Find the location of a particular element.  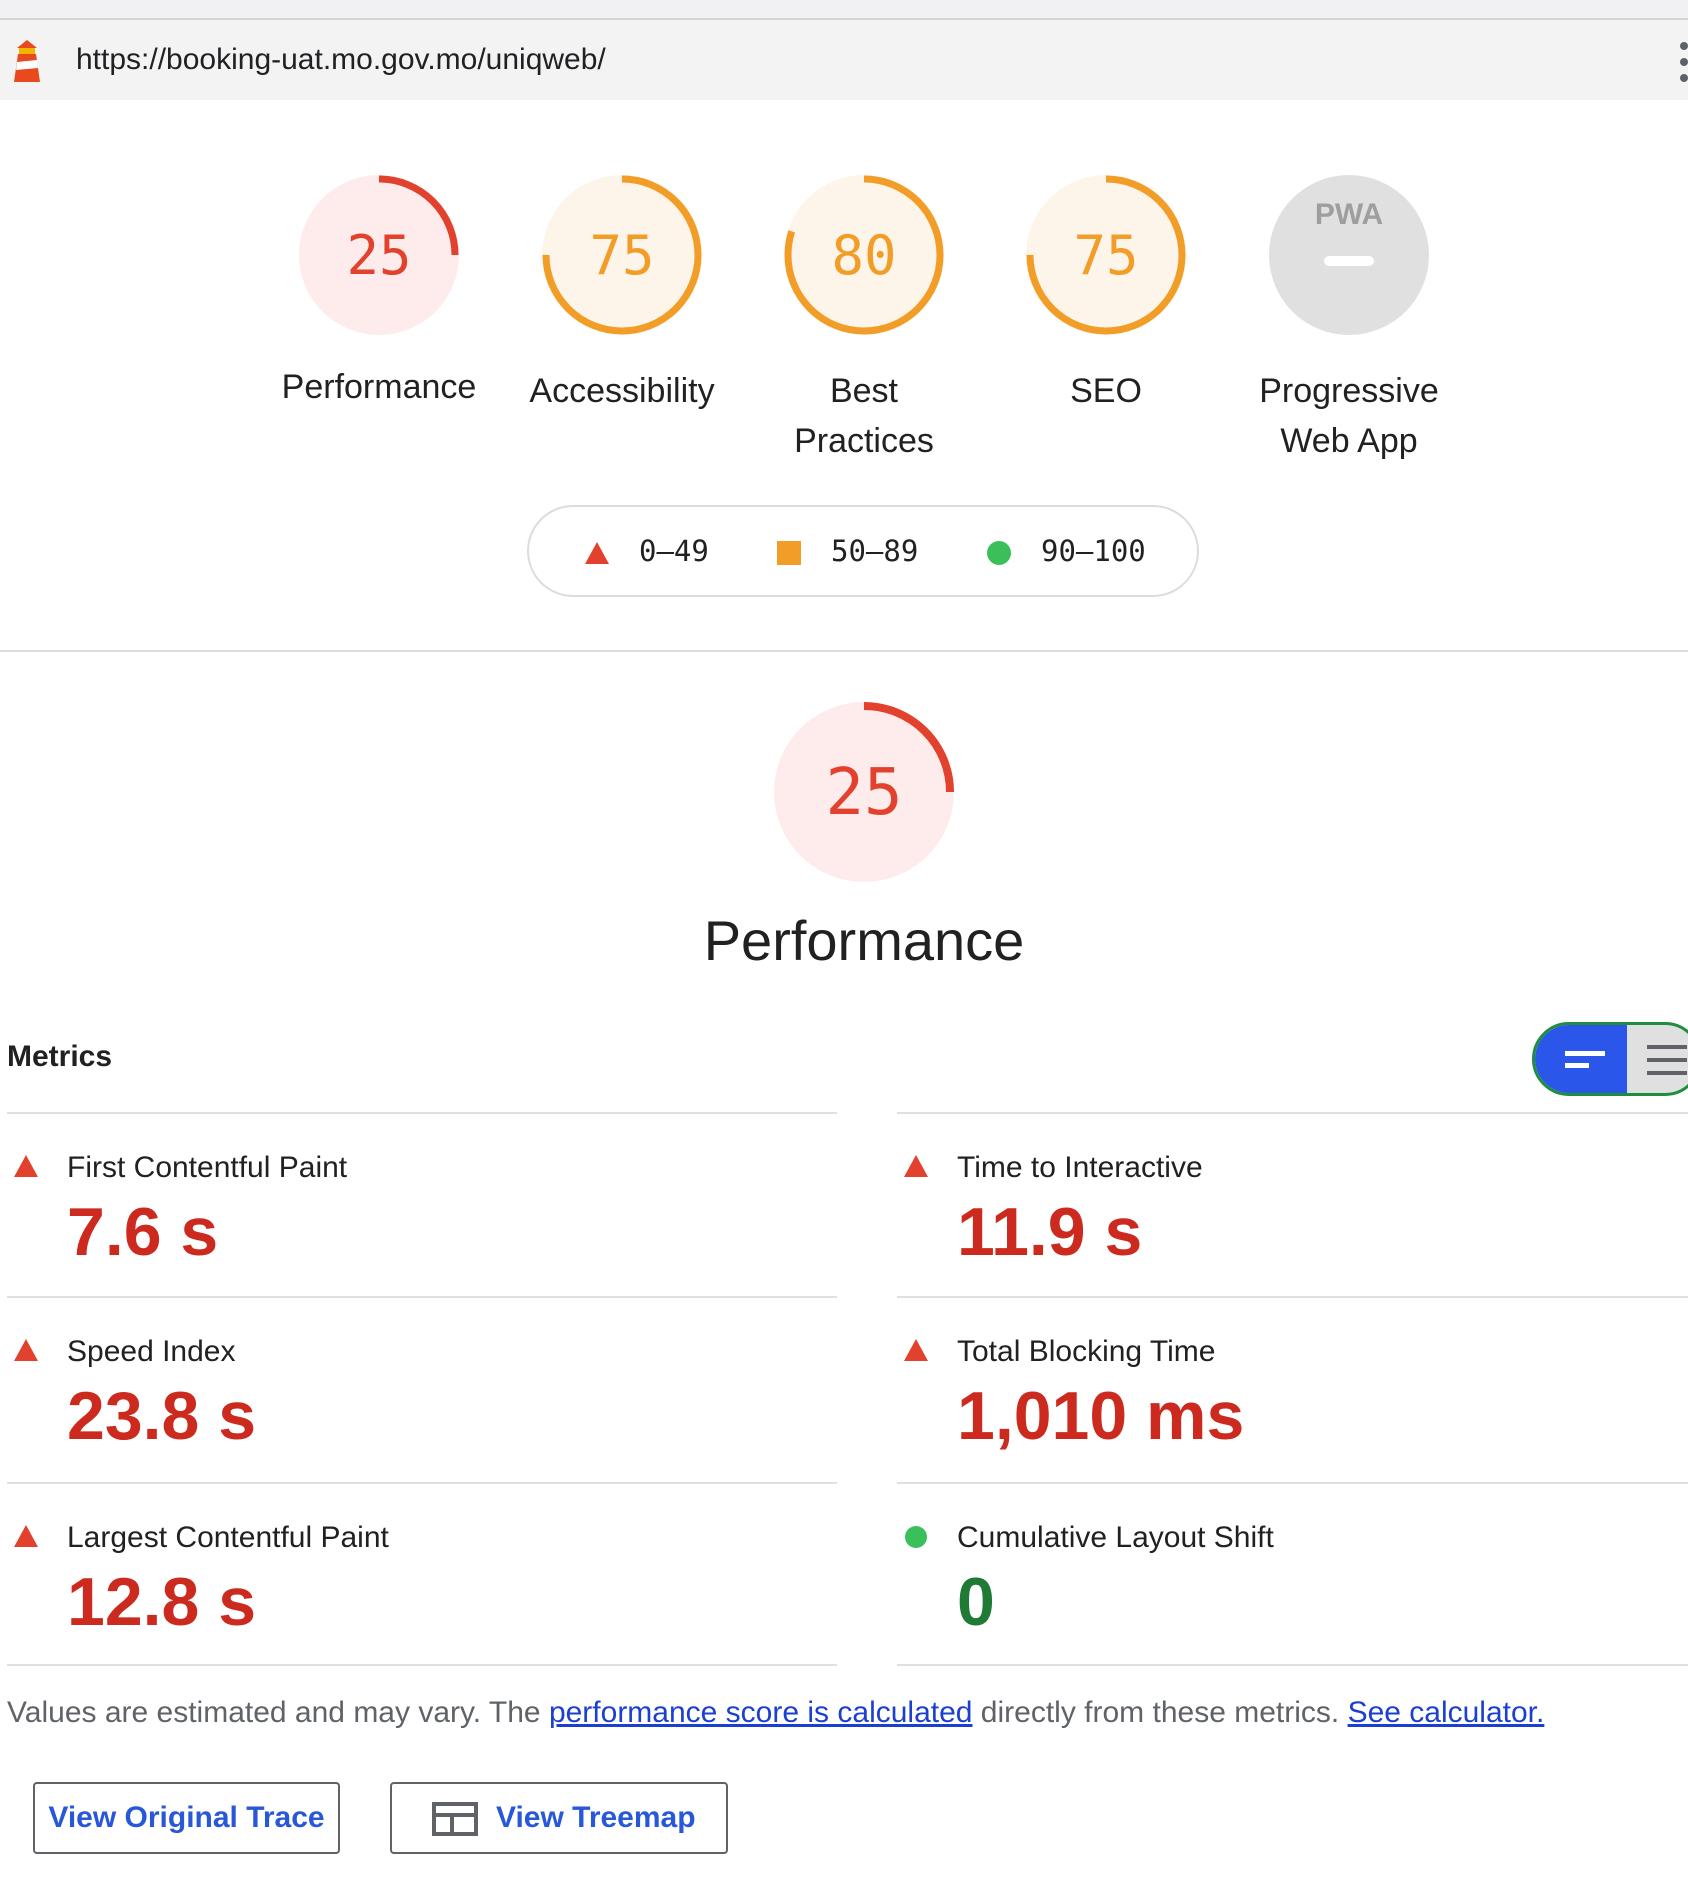

address-bar: https://booking-uat.mo.gov.mo/uniqweb/ is located at coordinates (844, 60).